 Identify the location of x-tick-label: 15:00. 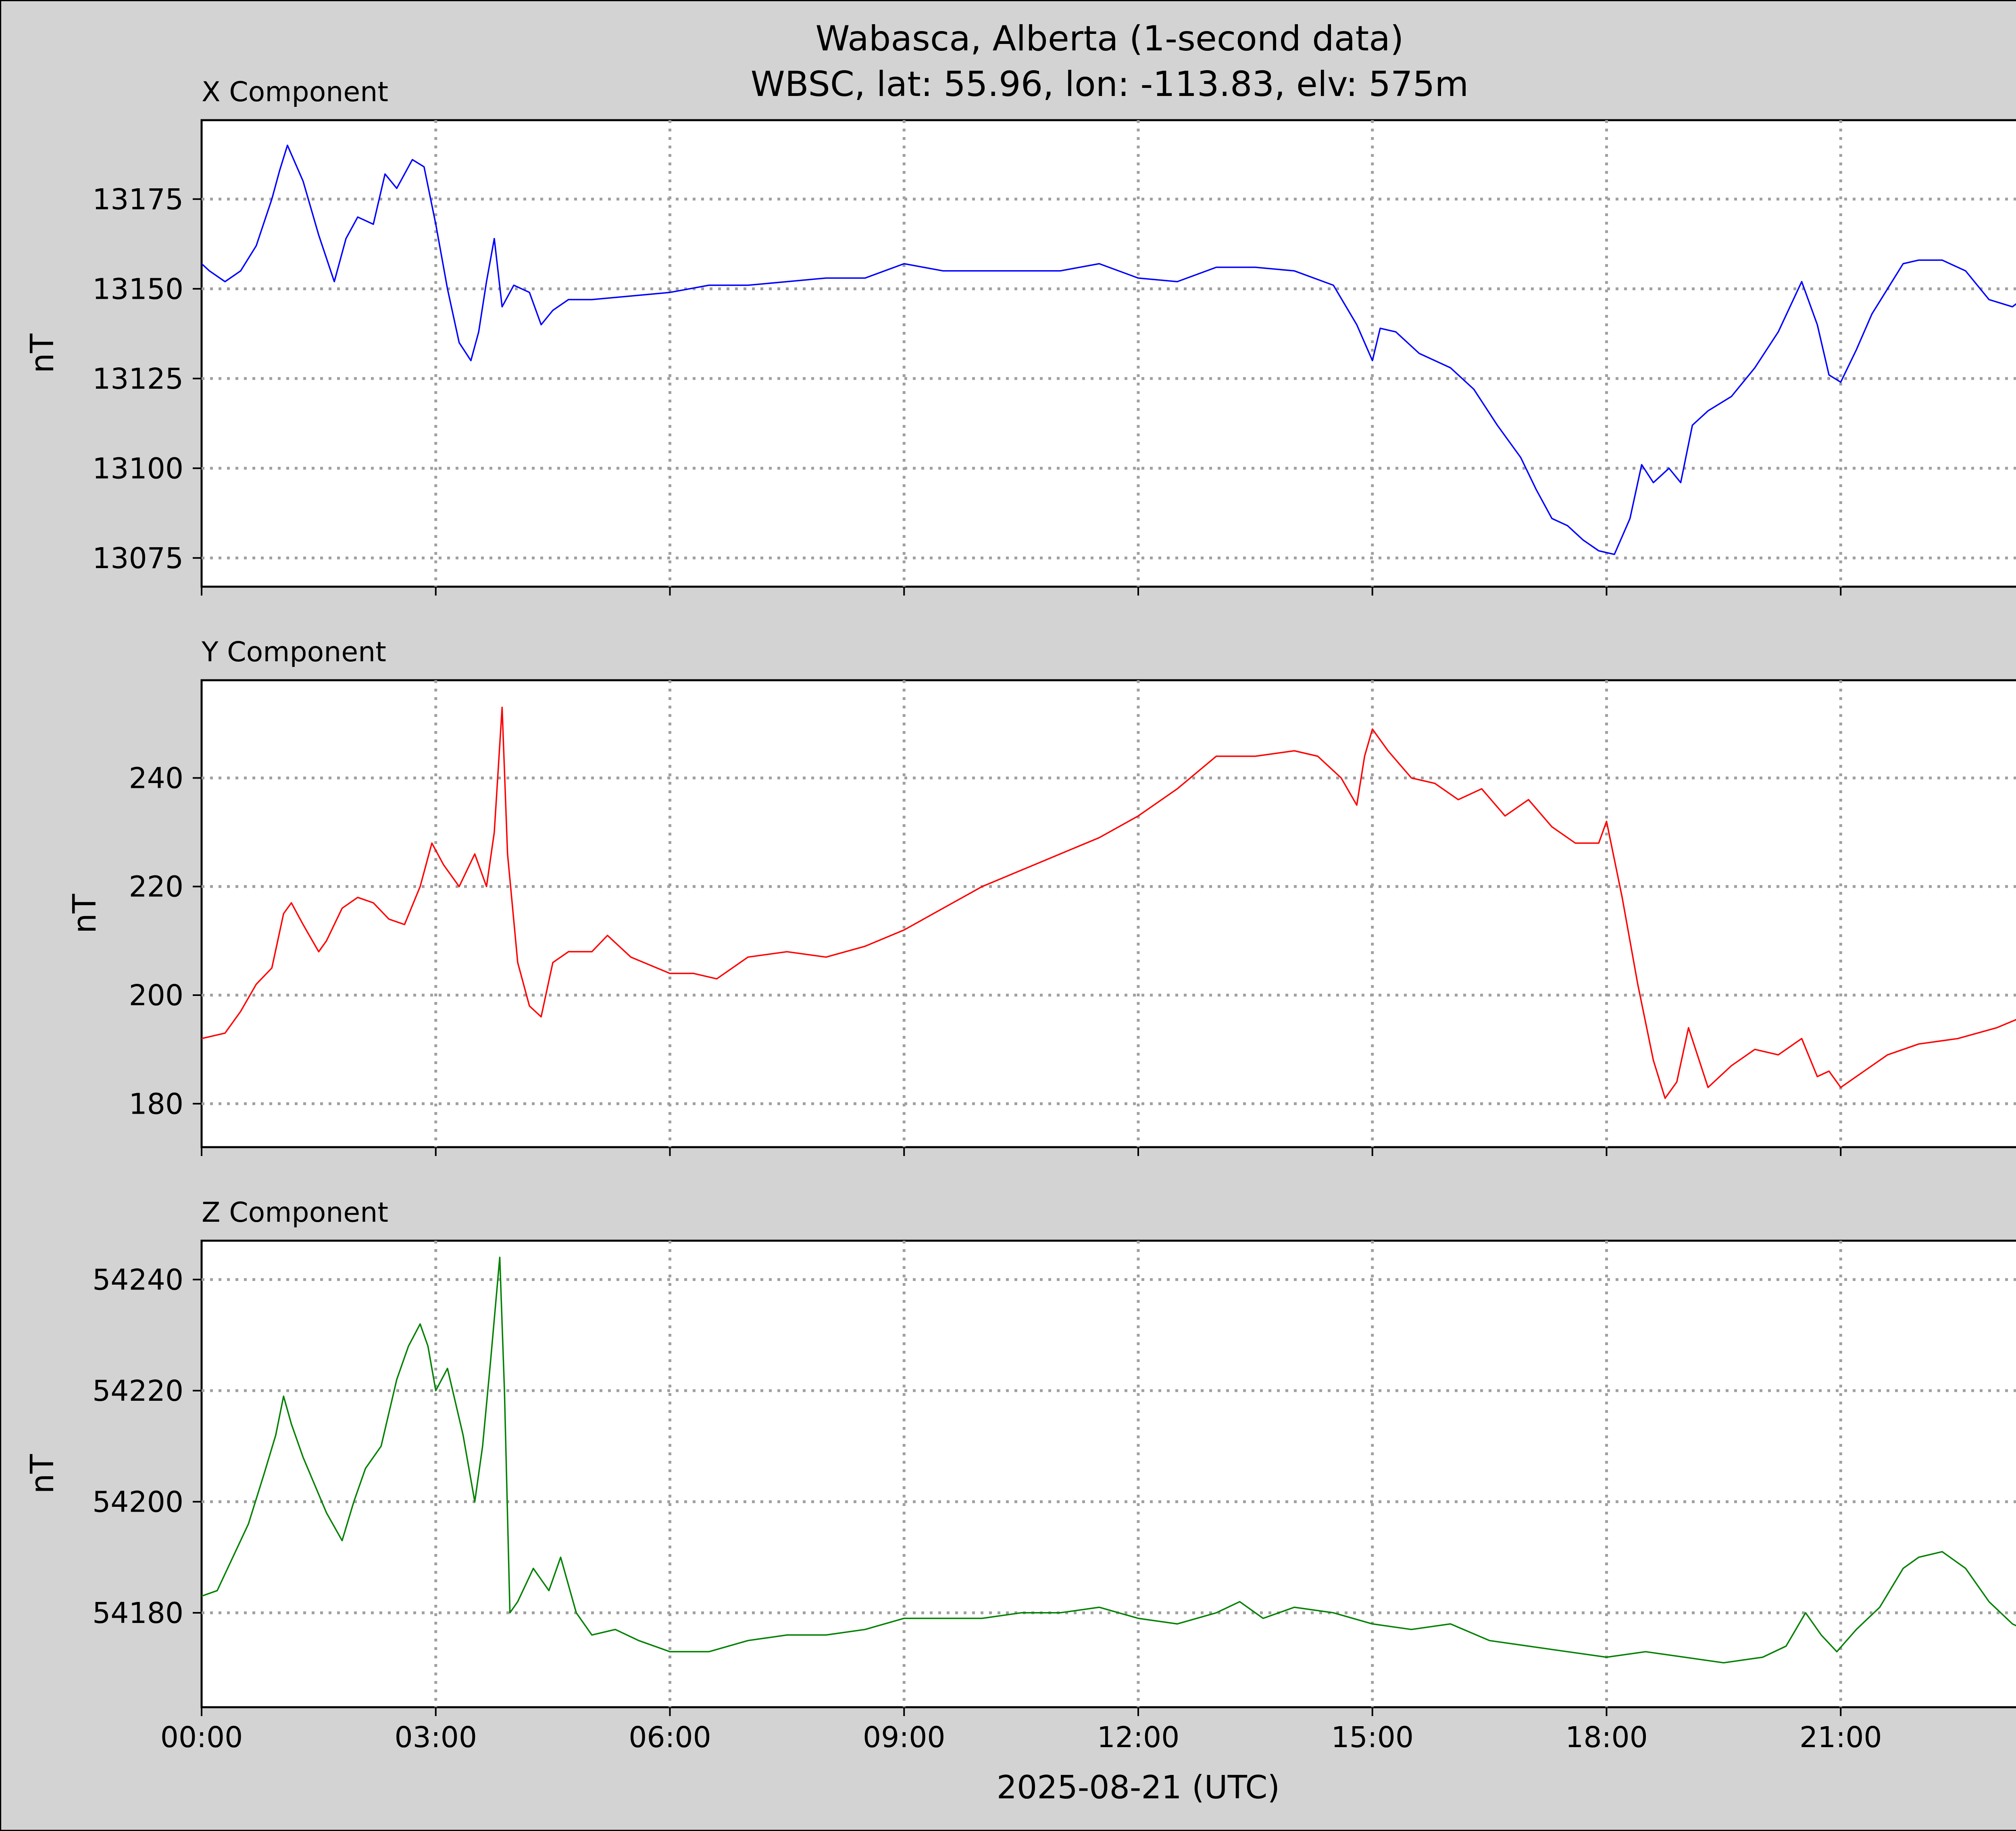
(1372, 1737).